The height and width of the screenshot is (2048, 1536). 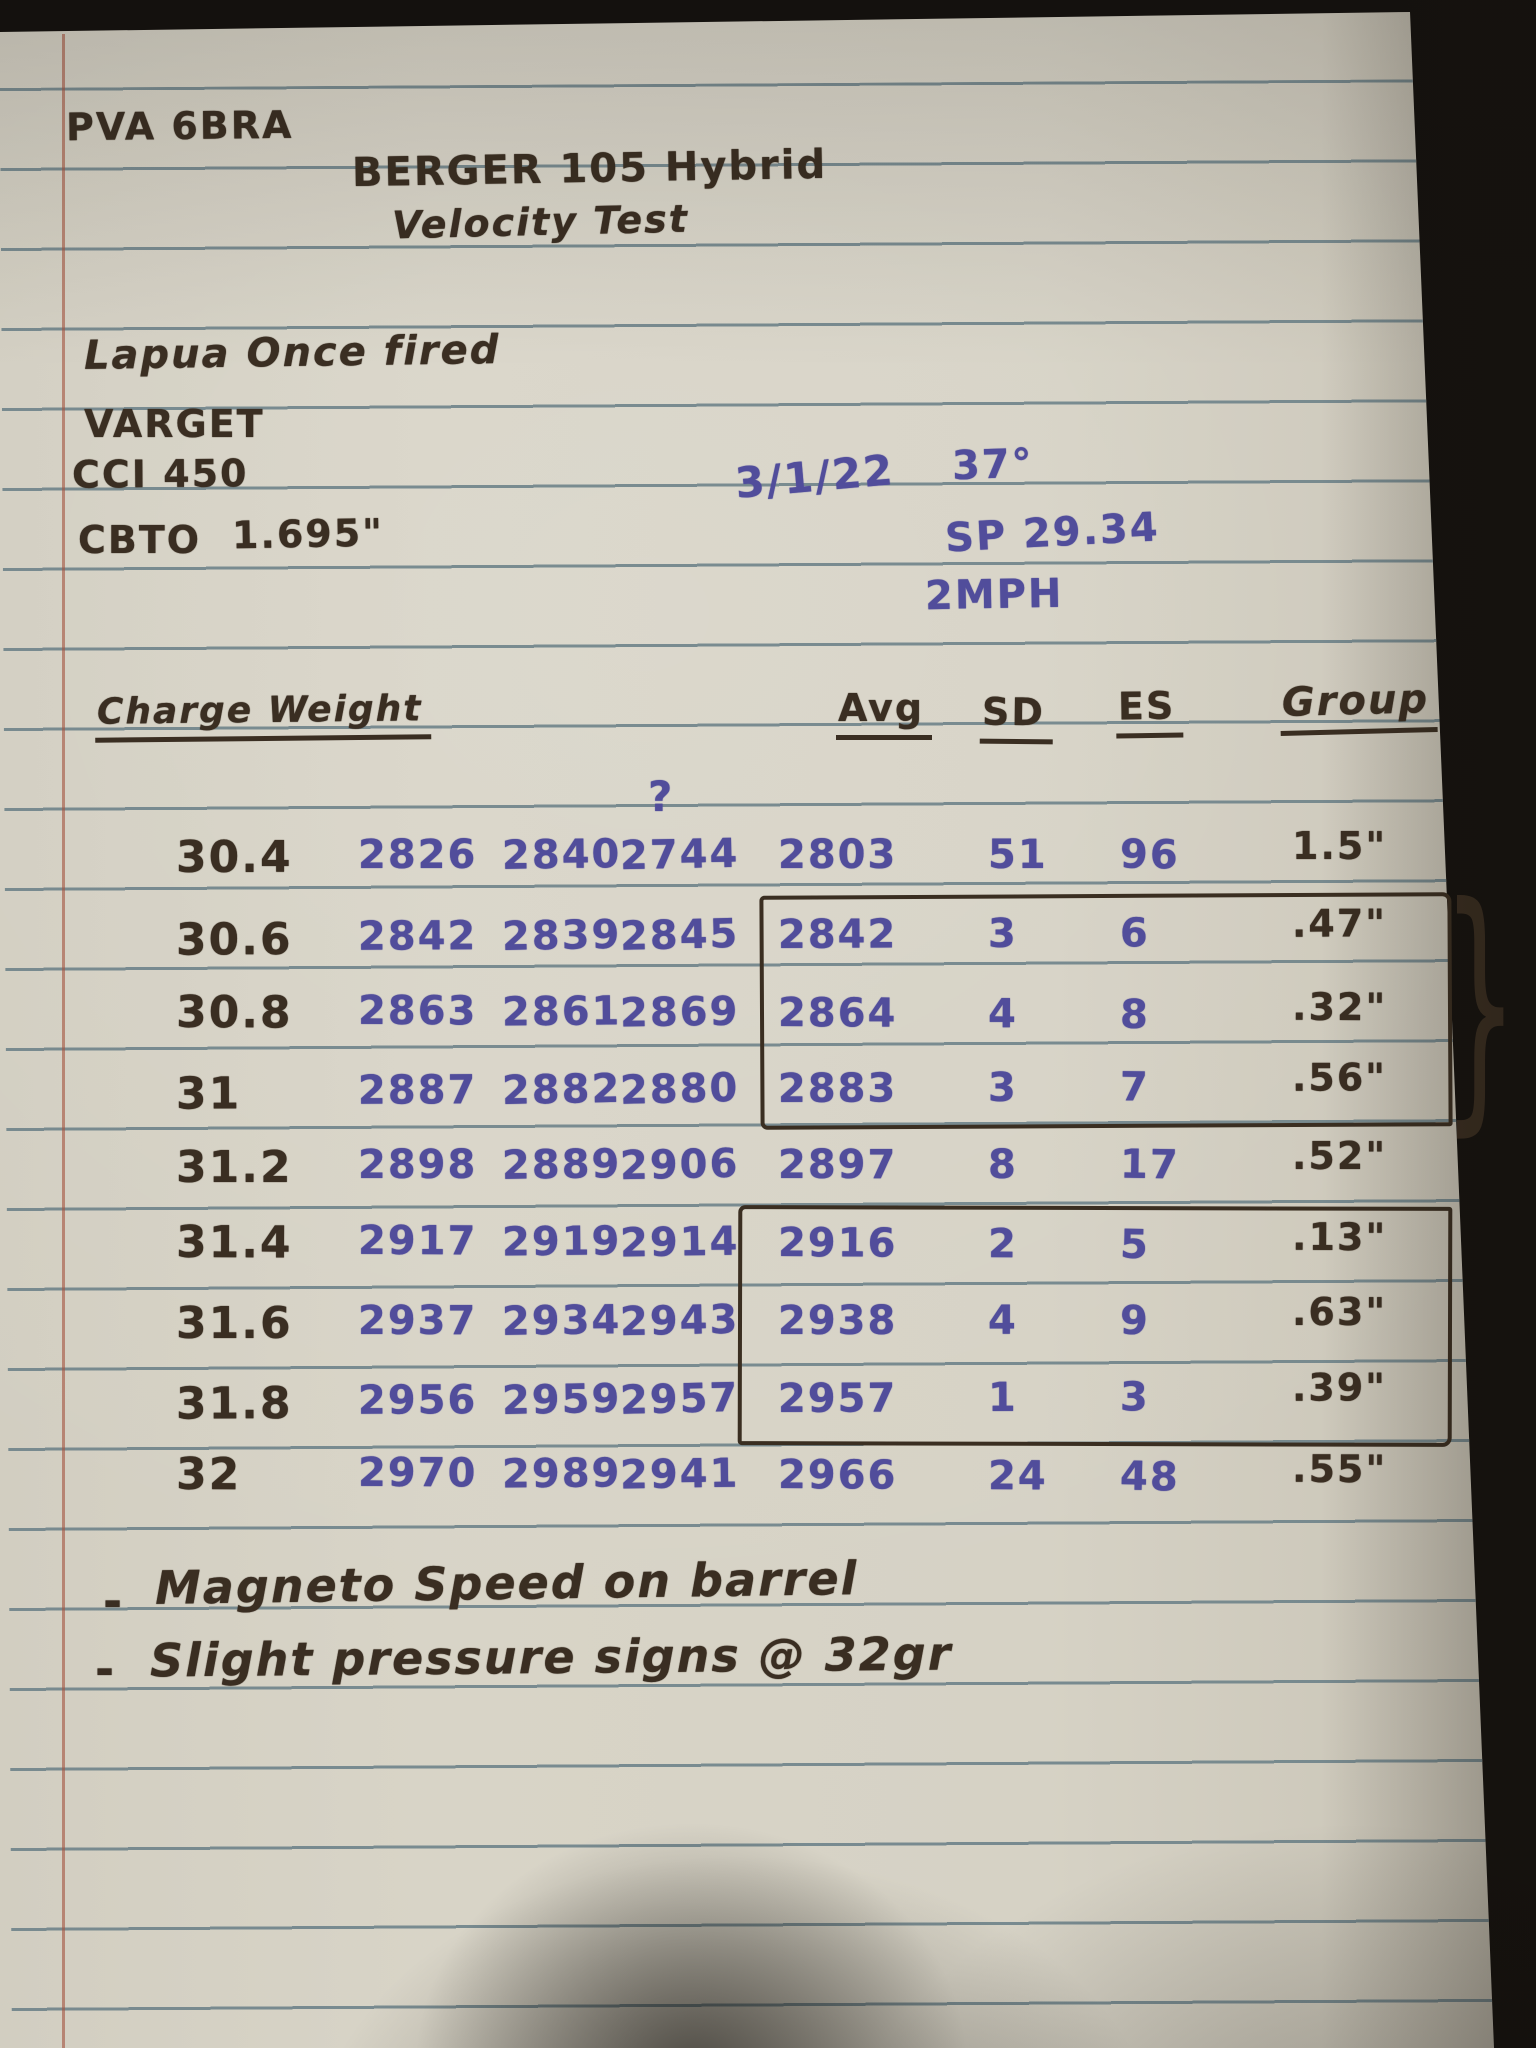 What do you see at coordinates (234, 1404) in the screenshot?
I see `charge-weight: 31.8` at bounding box center [234, 1404].